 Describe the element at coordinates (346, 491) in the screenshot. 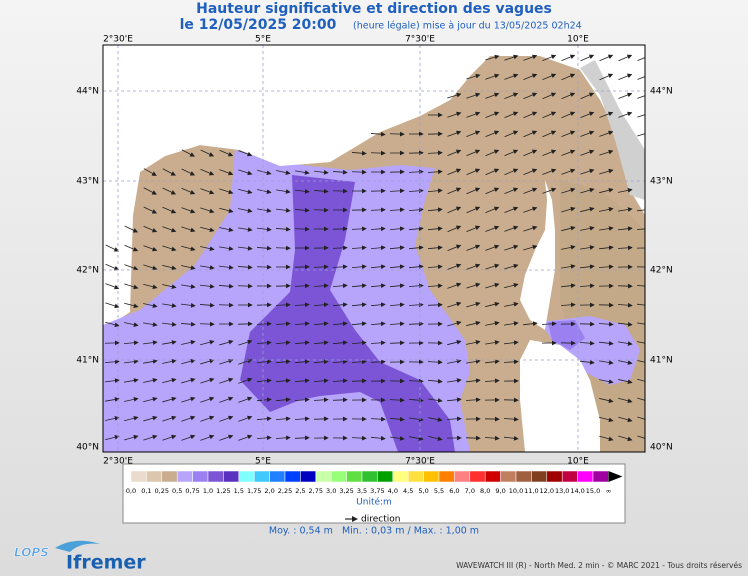

I see `legend-label: 3,25` at that location.